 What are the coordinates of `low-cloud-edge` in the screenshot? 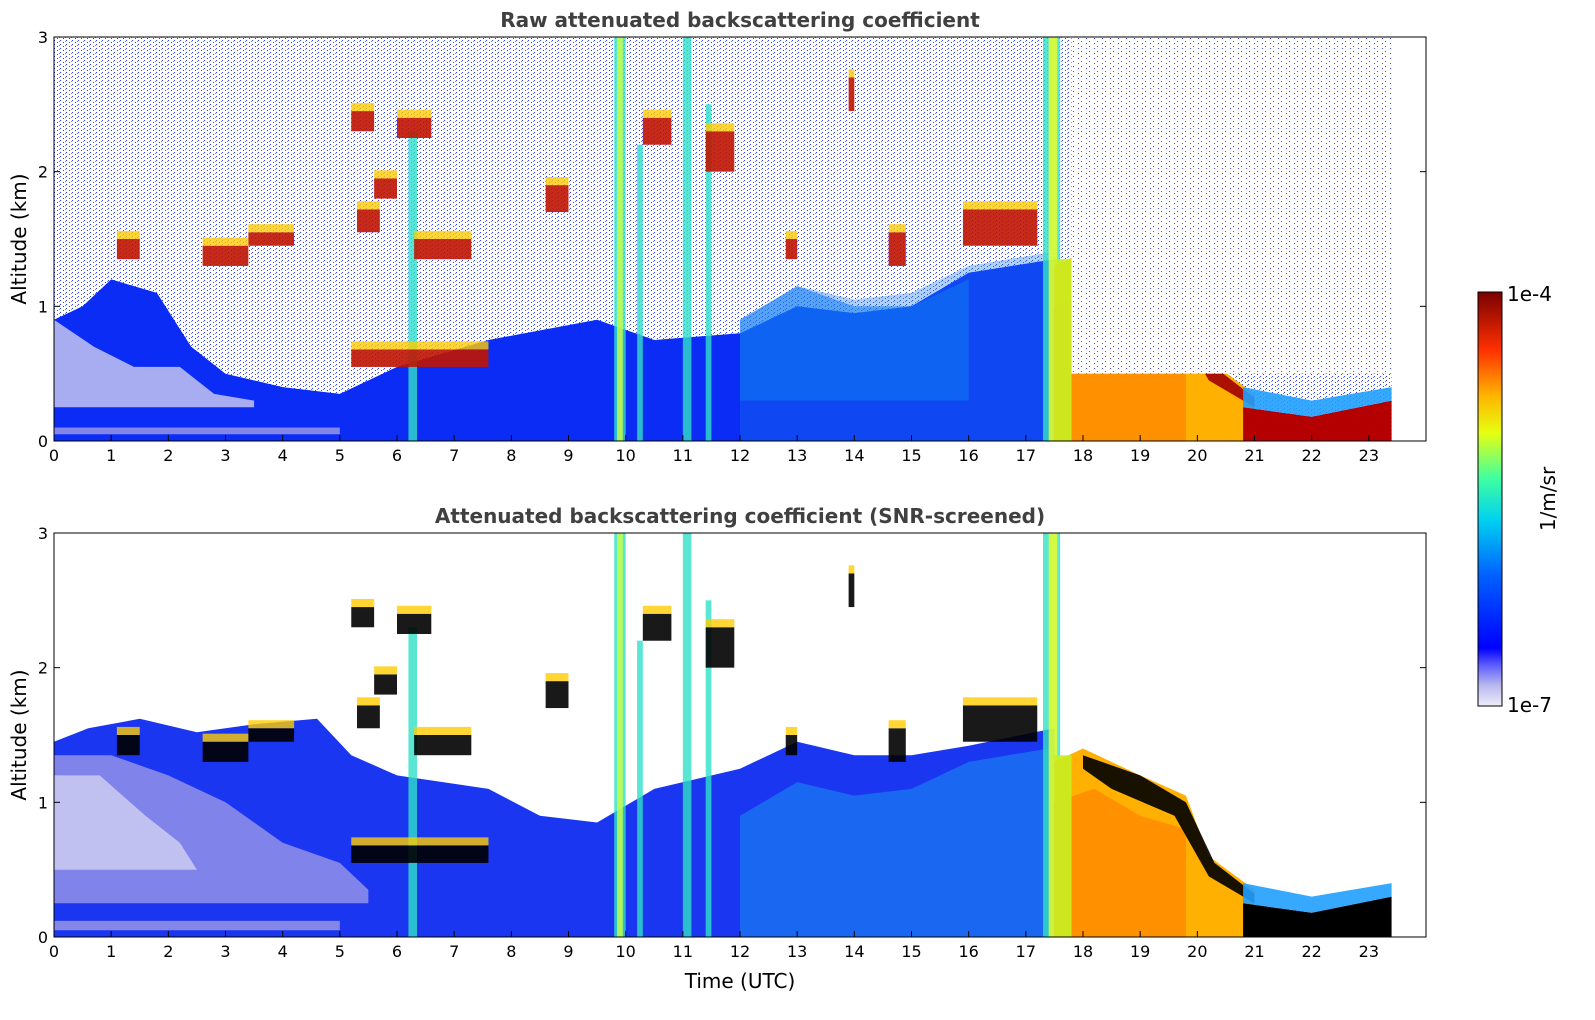 It's located at (1317, 402).